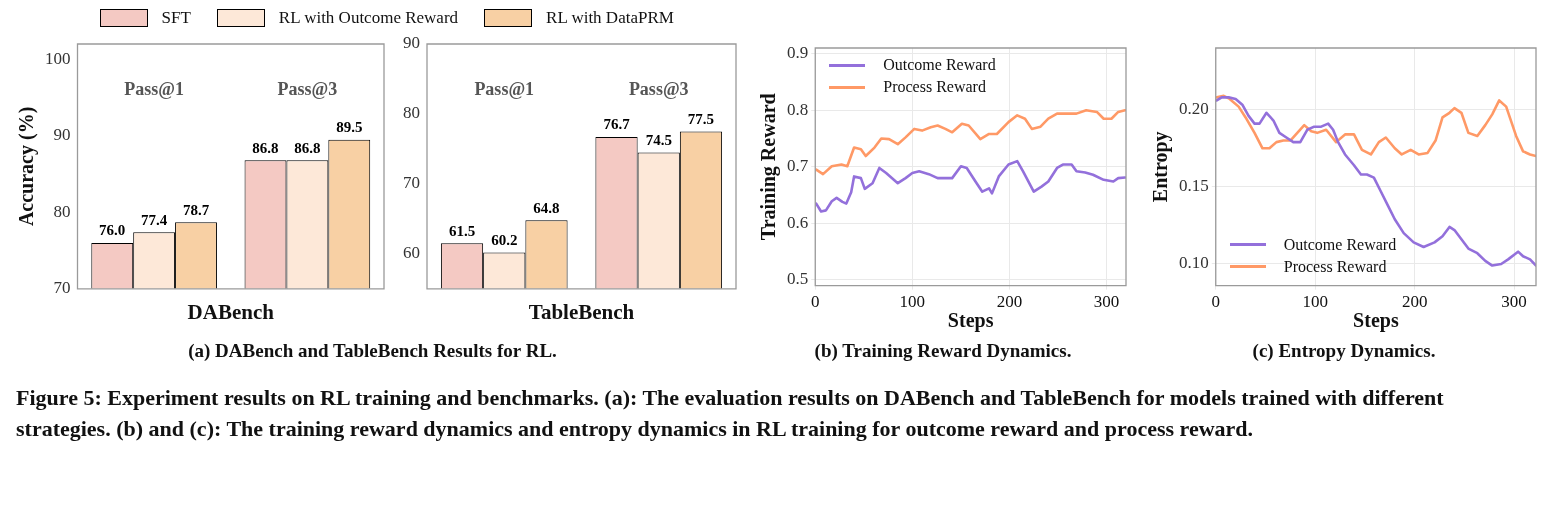 The height and width of the screenshot is (516, 1548). Describe the element at coordinates (610, 18) in the screenshot. I see `legend-label: RL with DataPRM` at that location.